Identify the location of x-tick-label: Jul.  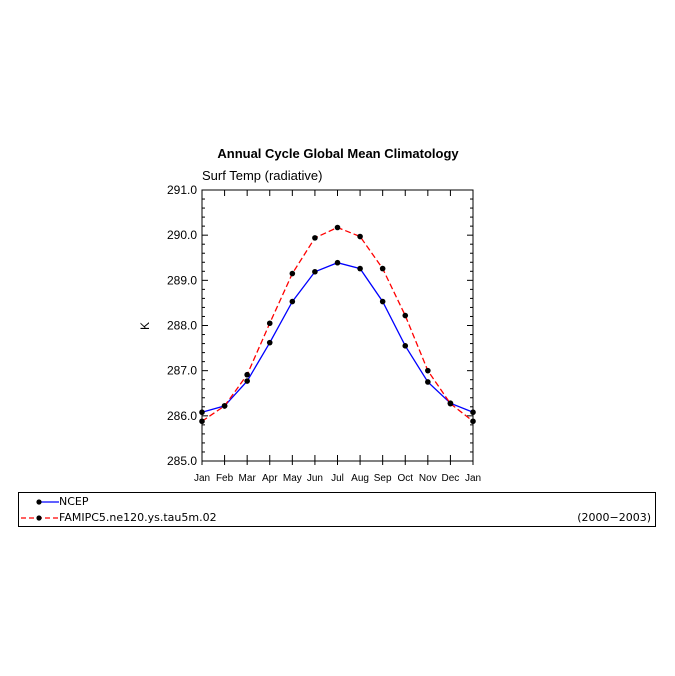
(337, 478).